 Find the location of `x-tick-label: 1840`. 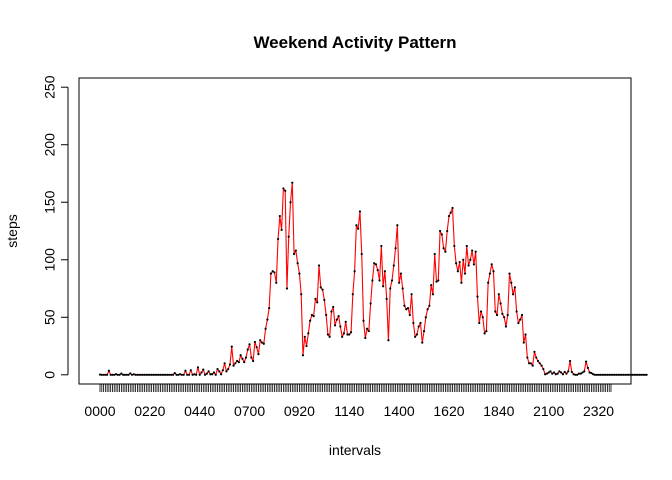

x-tick-label: 1840 is located at coordinates (498, 411).